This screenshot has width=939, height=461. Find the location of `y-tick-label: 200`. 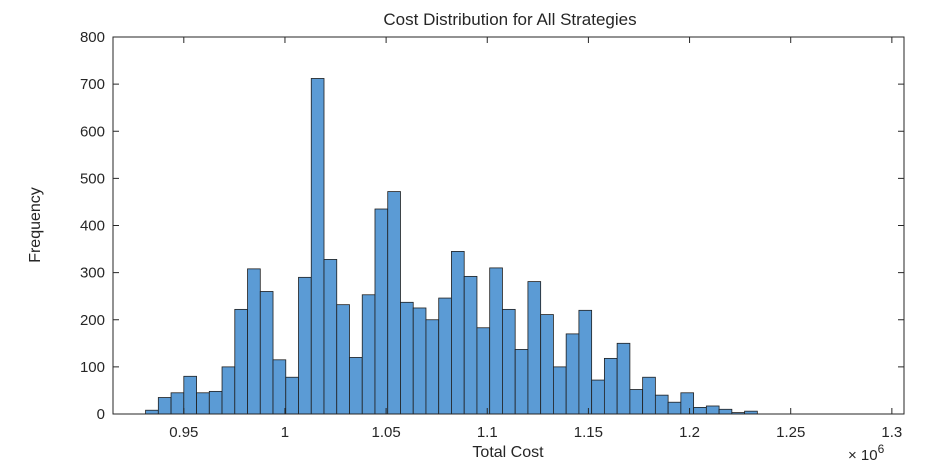

y-tick-label: 200 is located at coordinates (92, 320).